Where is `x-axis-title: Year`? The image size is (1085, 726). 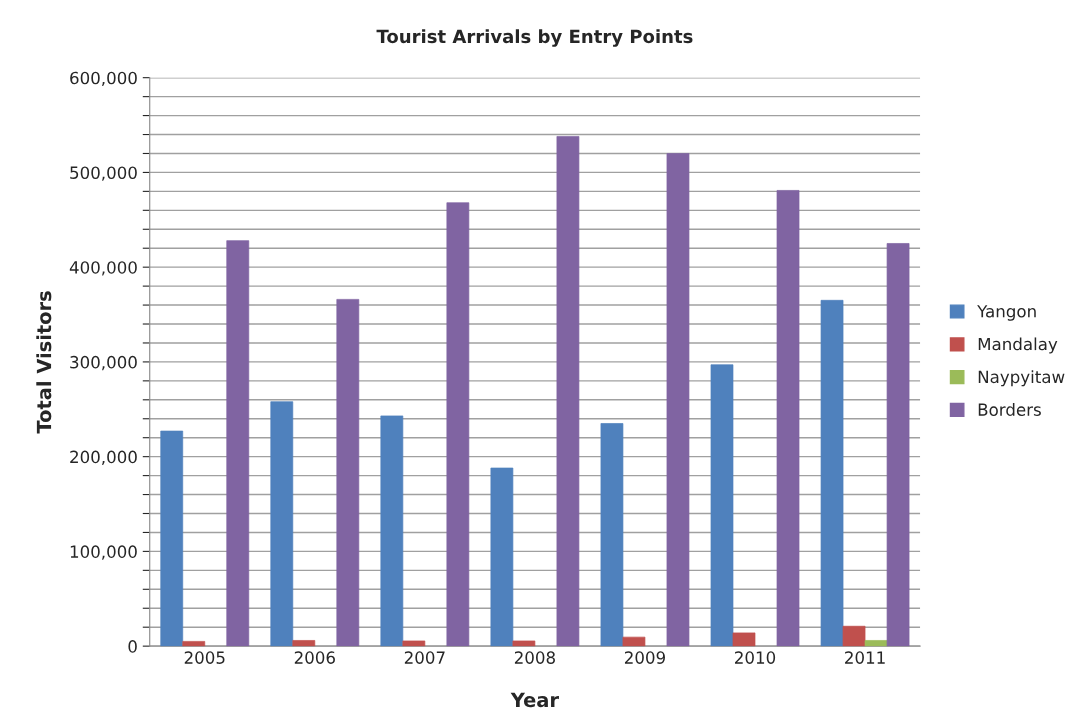
x-axis-title: Year is located at coordinates (534, 700).